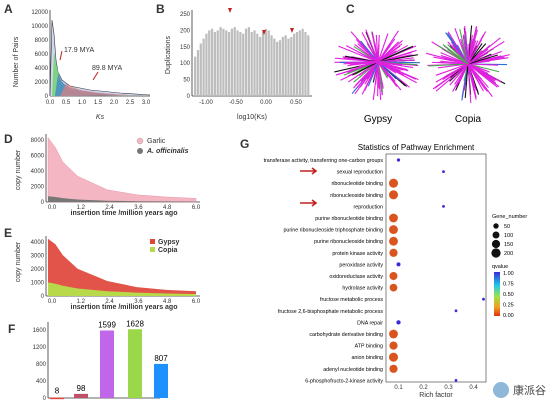  Describe the element at coordinates (468, 119) in the screenshot. I see `panel-c-copia-label: Copia` at that location.